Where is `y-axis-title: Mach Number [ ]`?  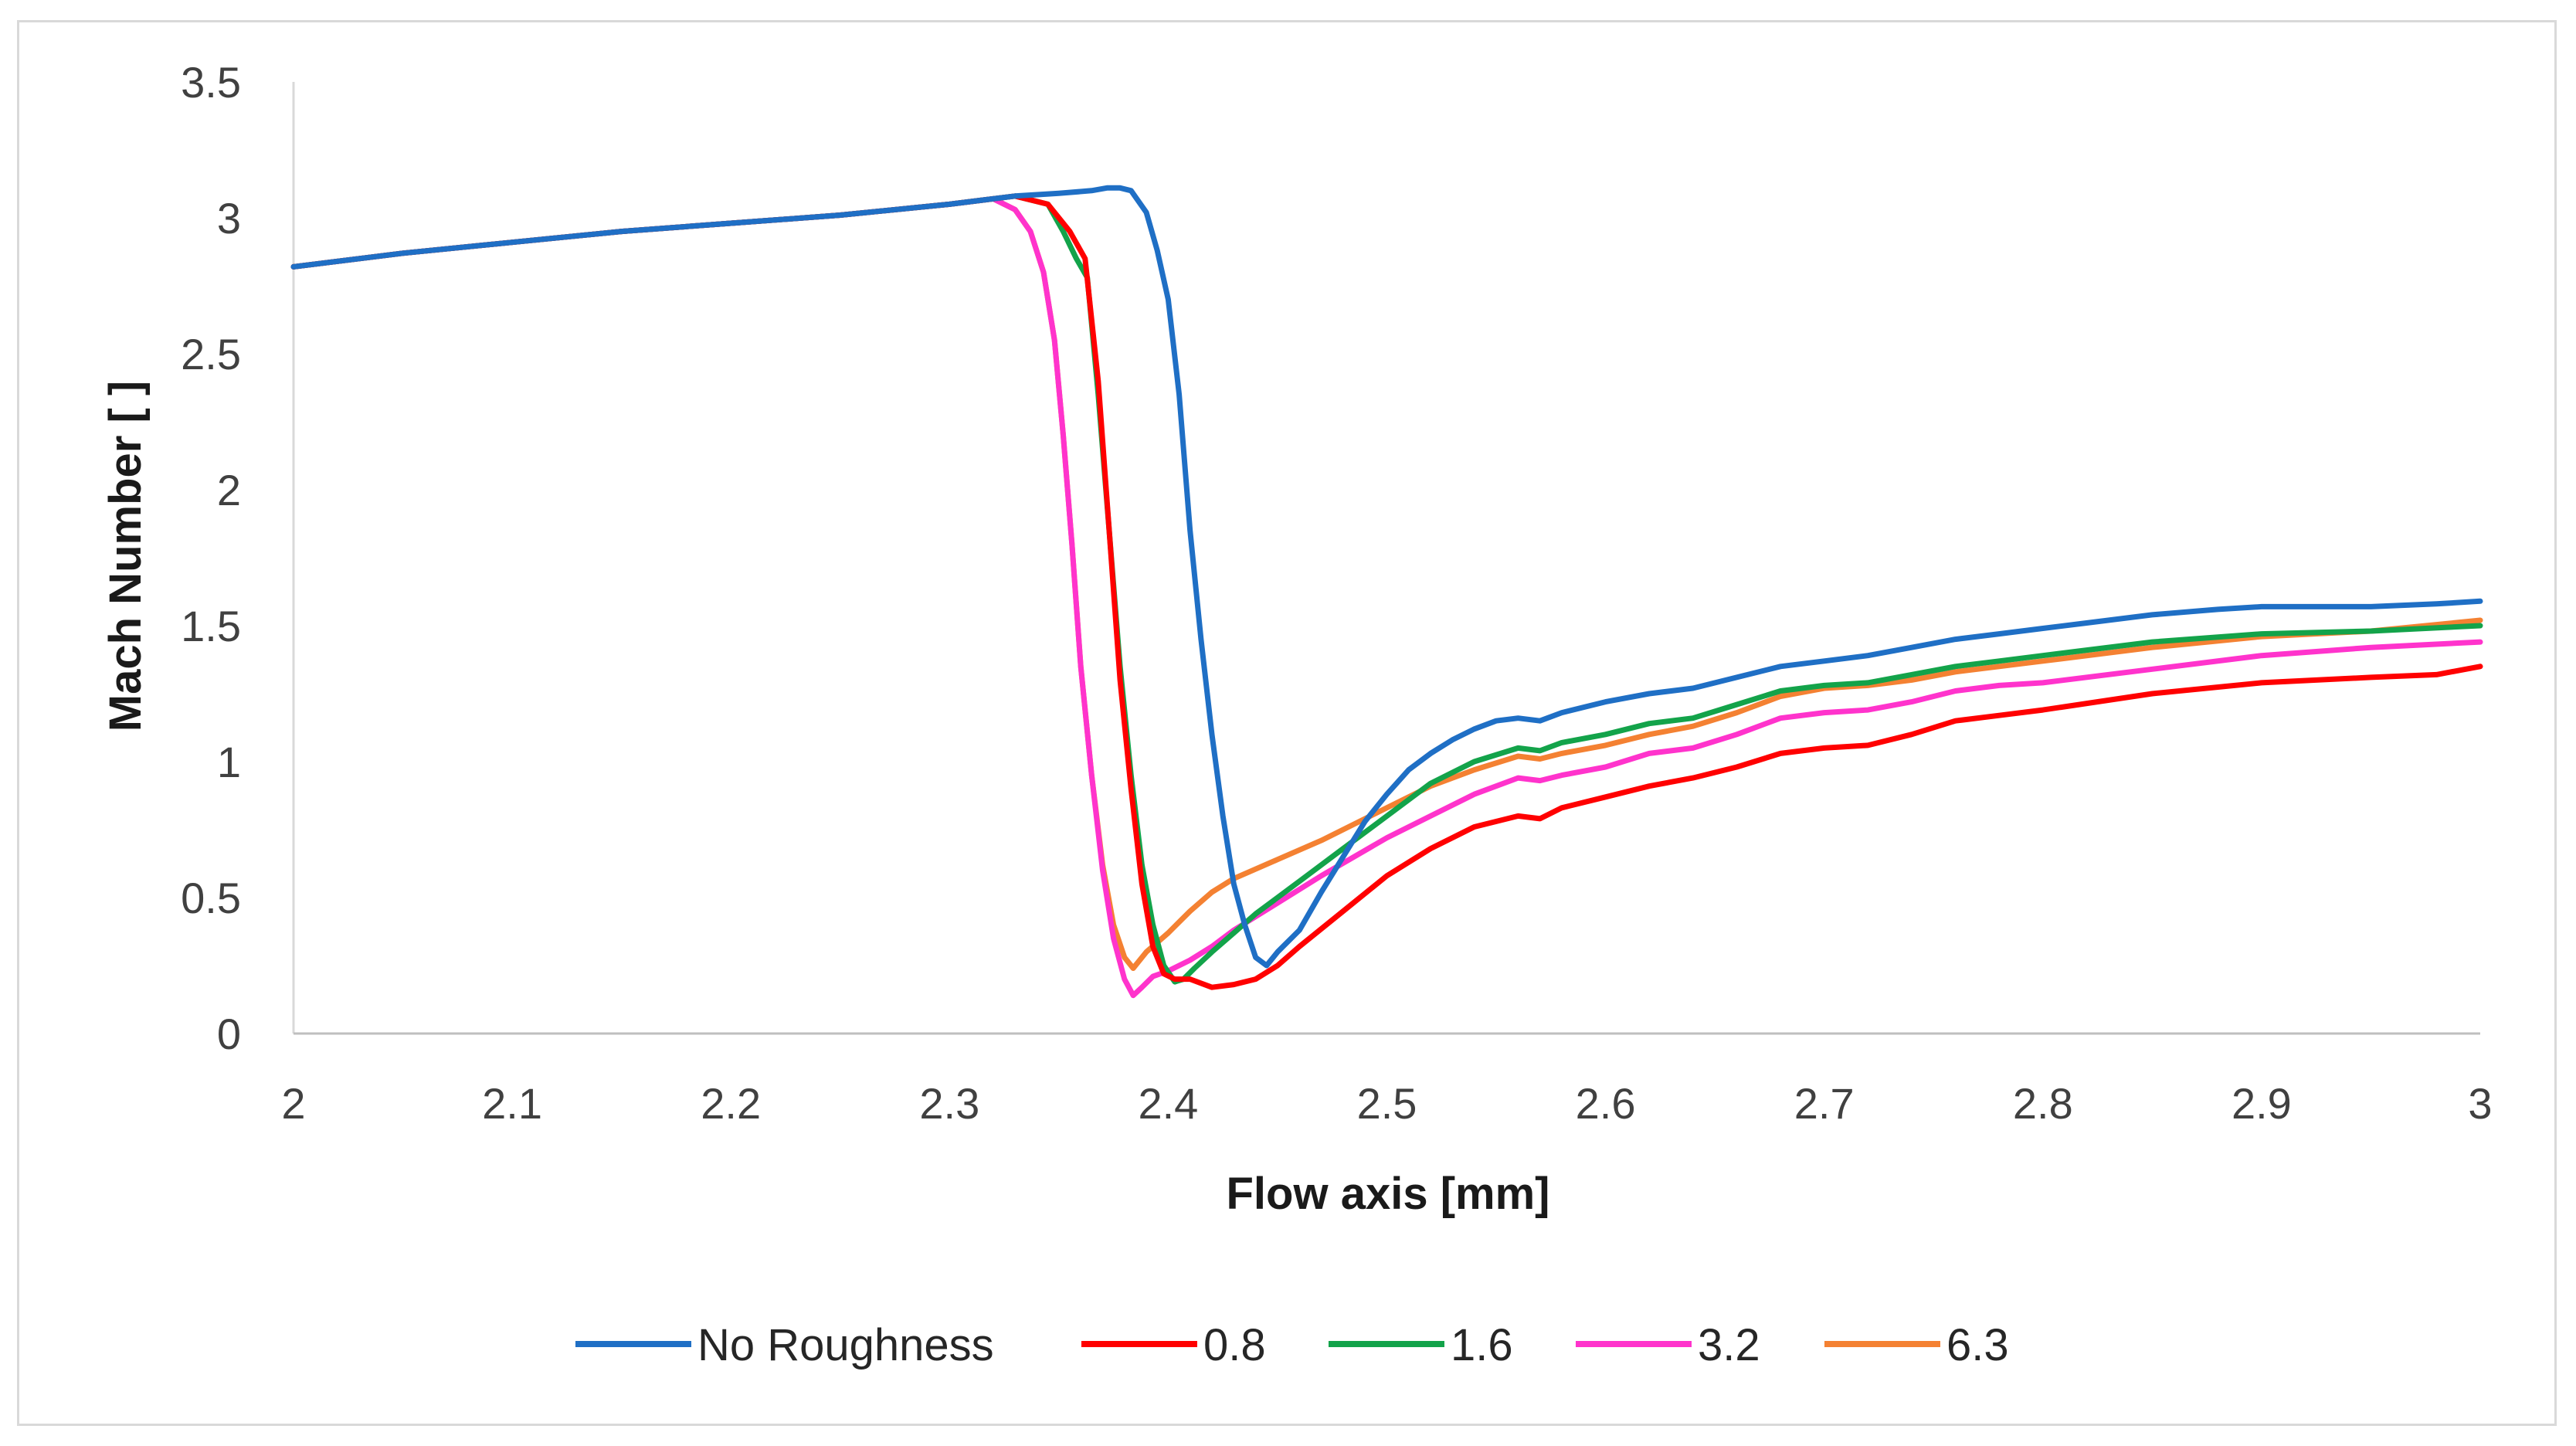 y-axis-title: Mach Number [ ] is located at coordinates (126, 556).